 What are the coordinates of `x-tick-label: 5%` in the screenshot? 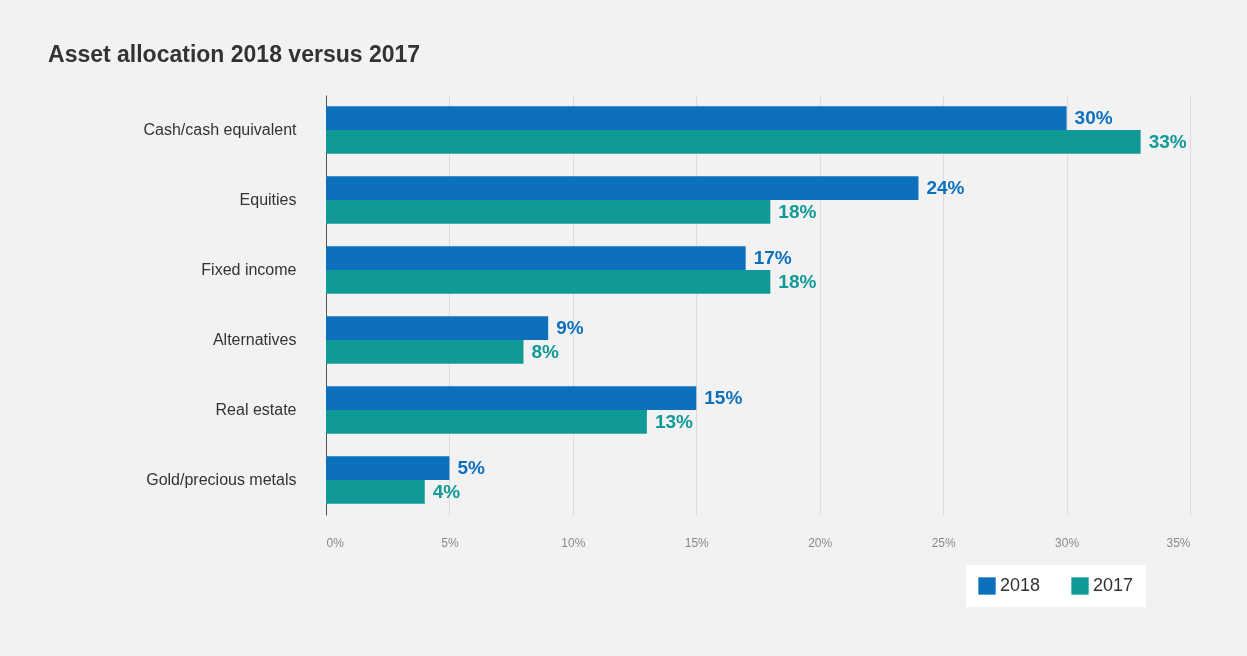 It's located at (450, 542).